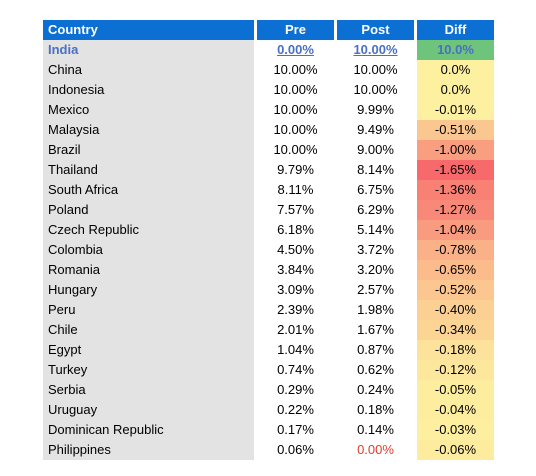 The width and height of the screenshot is (536, 476). Describe the element at coordinates (148, 230) in the screenshot. I see `cell-country: Czech Republic` at that location.